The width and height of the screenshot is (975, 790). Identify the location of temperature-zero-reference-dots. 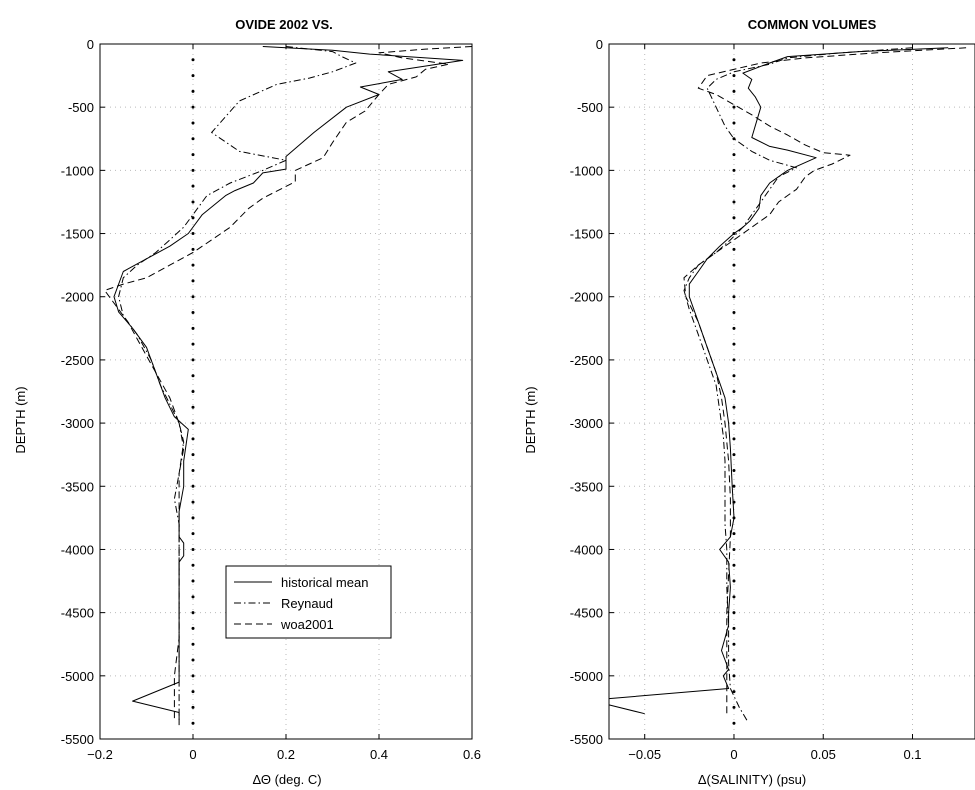
(193, 391).